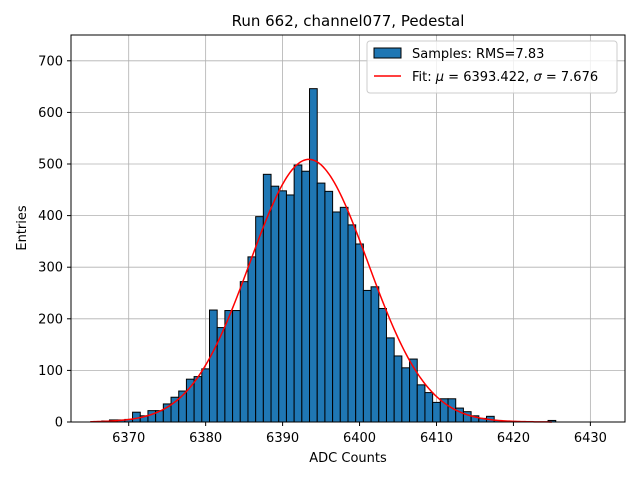  I want to click on legend-fit-mu-symbol: μ, so click(439, 77).